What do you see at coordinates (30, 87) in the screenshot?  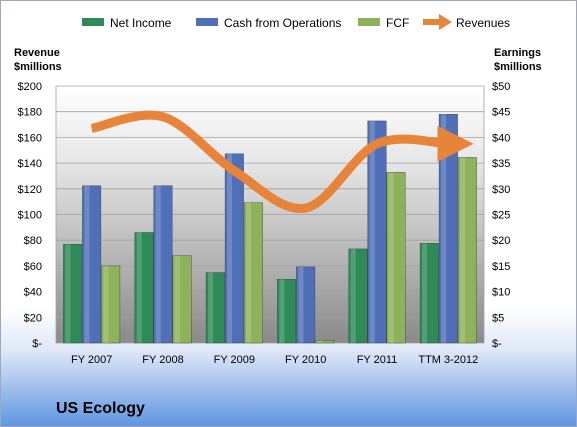 I see `left-tick-label: $200` at bounding box center [30, 87].